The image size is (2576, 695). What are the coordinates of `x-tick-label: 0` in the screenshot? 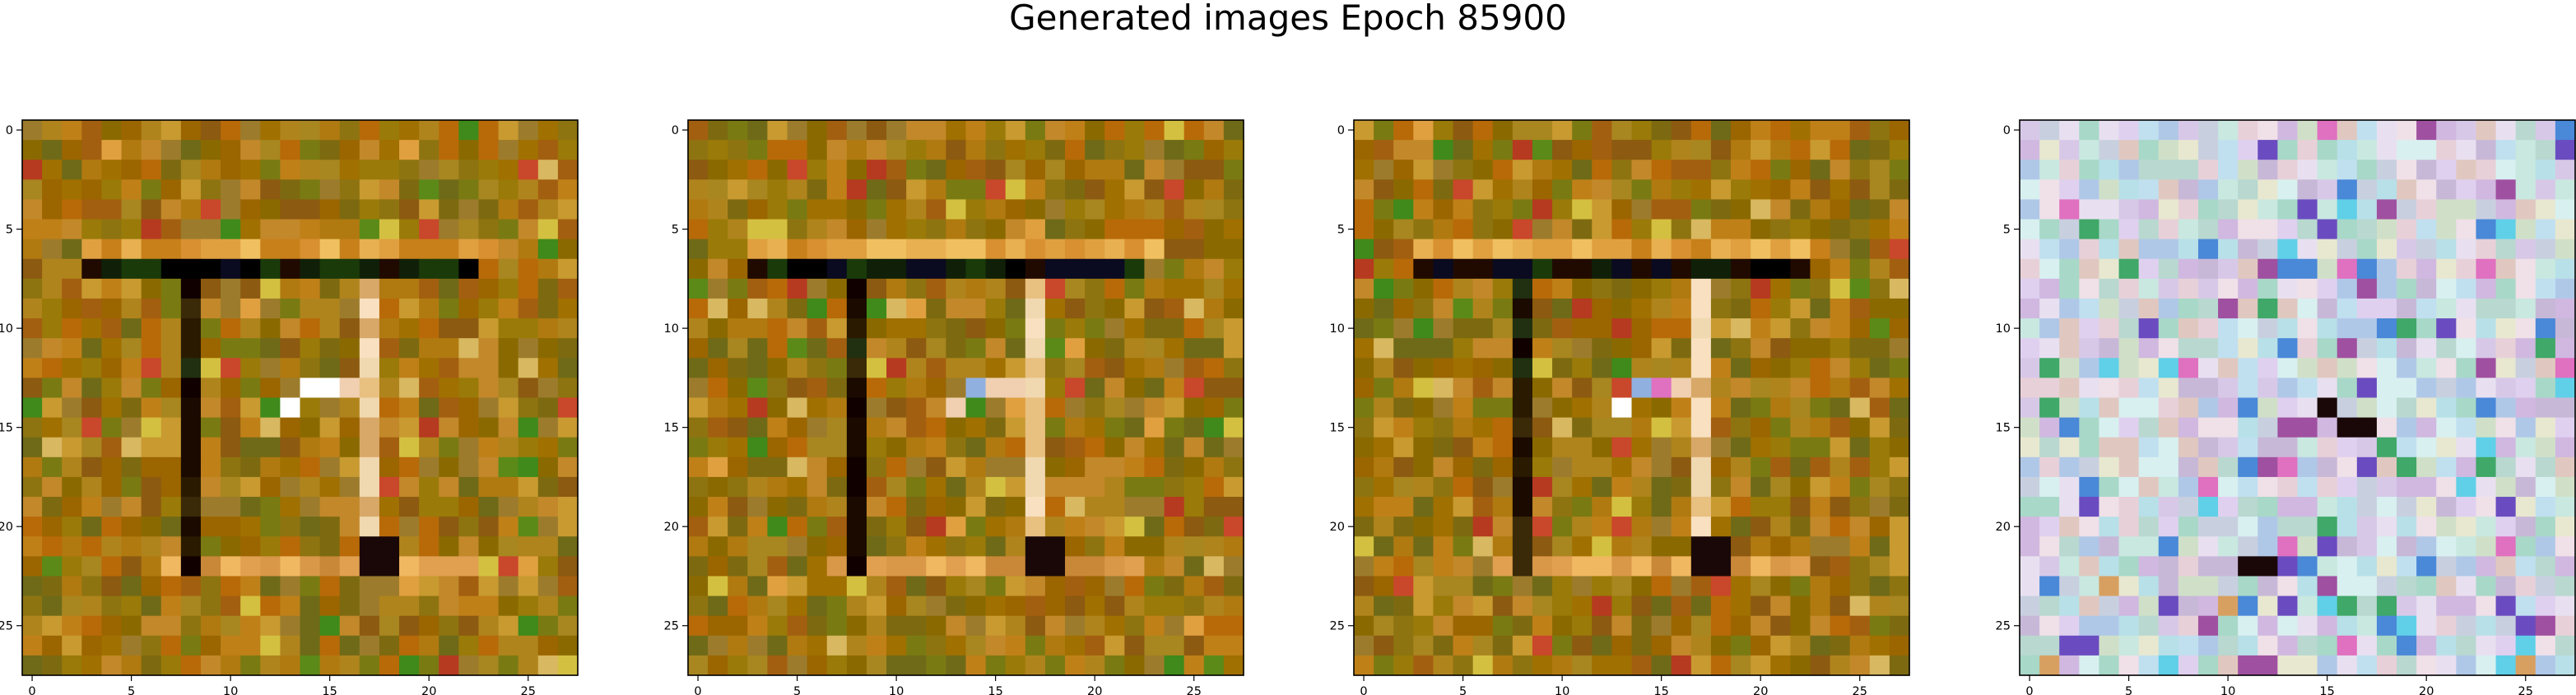 It's located at (2029, 690).